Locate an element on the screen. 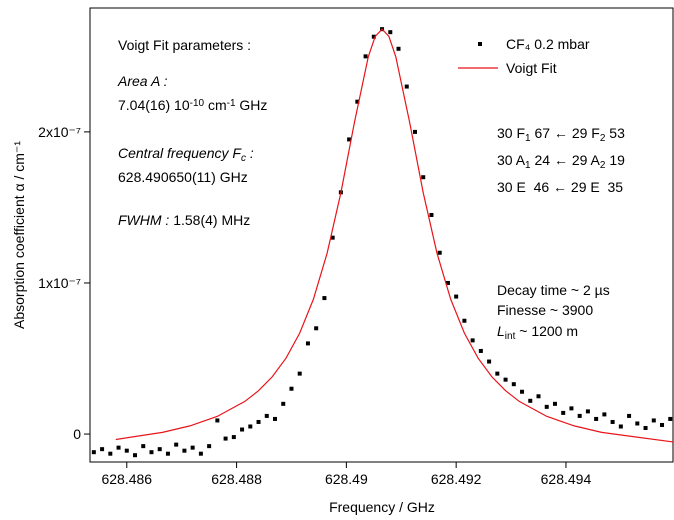  y-tick-label: 2x10⁻⁷ is located at coordinates (59, 132).